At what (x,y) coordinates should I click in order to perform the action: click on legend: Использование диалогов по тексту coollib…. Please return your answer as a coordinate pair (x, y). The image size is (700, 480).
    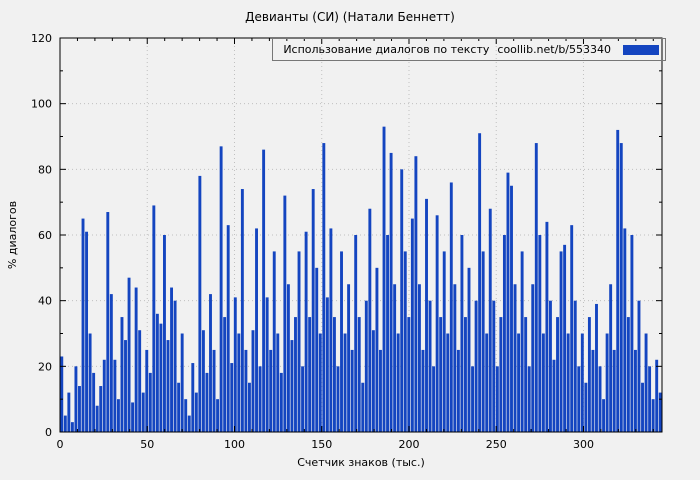
    Looking at the image, I should click on (469, 49).